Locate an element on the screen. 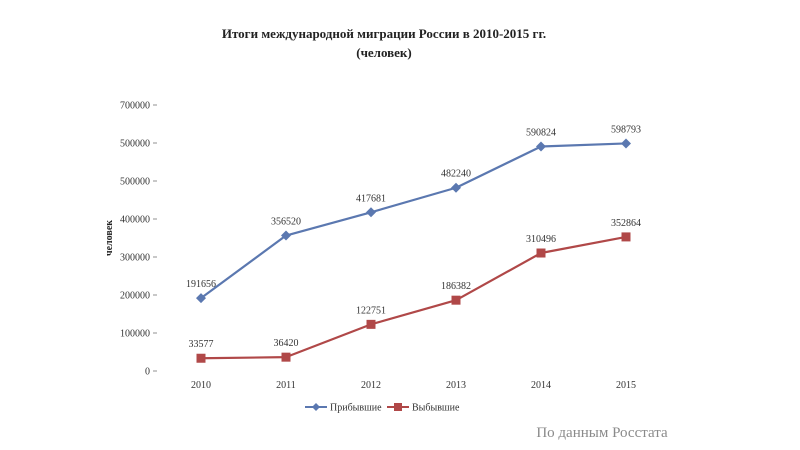 The image size is (800, 450). x-tick-label: 2015 is located at coordinates (626, 385).